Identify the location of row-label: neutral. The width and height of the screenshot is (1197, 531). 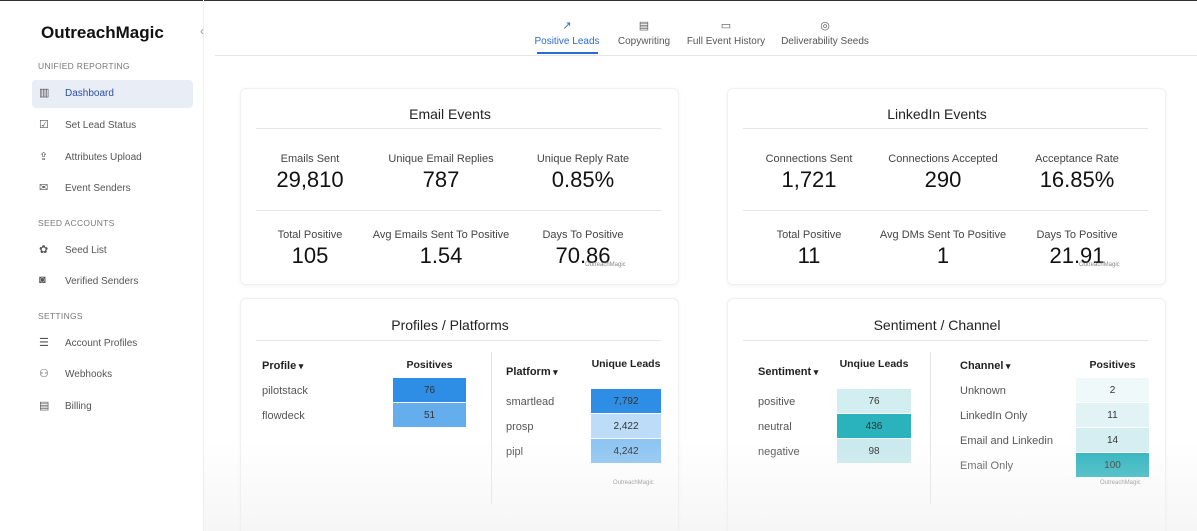
(775, 427).